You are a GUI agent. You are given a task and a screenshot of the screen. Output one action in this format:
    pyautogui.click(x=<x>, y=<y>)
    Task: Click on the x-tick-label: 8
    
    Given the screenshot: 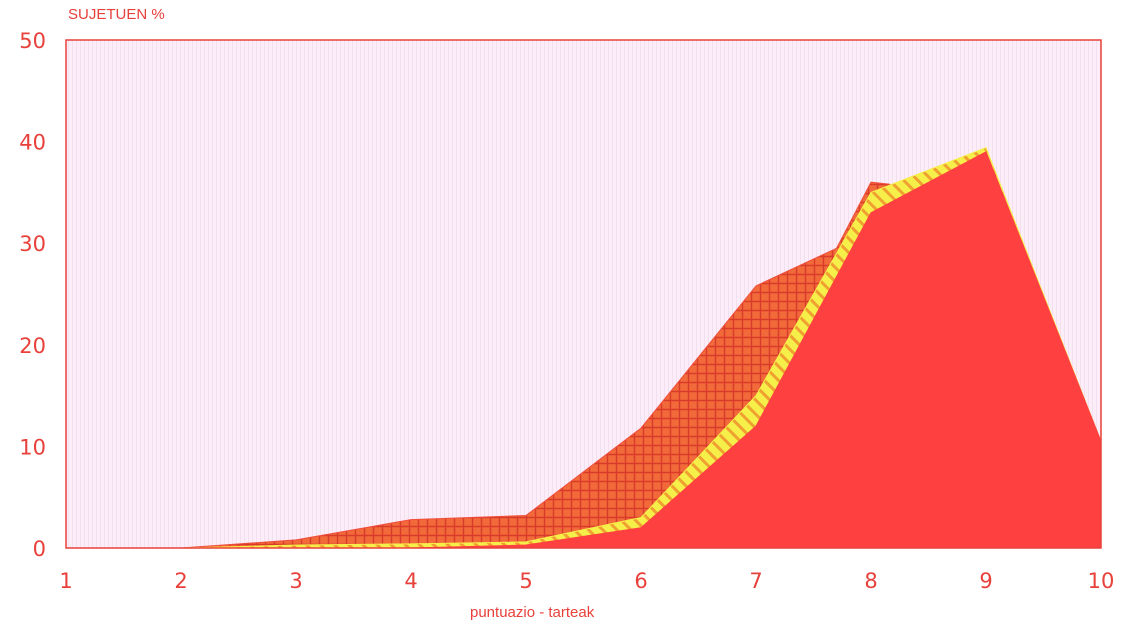 What is the action you would take?
    pyautogui.click(x=870, y=581)
    